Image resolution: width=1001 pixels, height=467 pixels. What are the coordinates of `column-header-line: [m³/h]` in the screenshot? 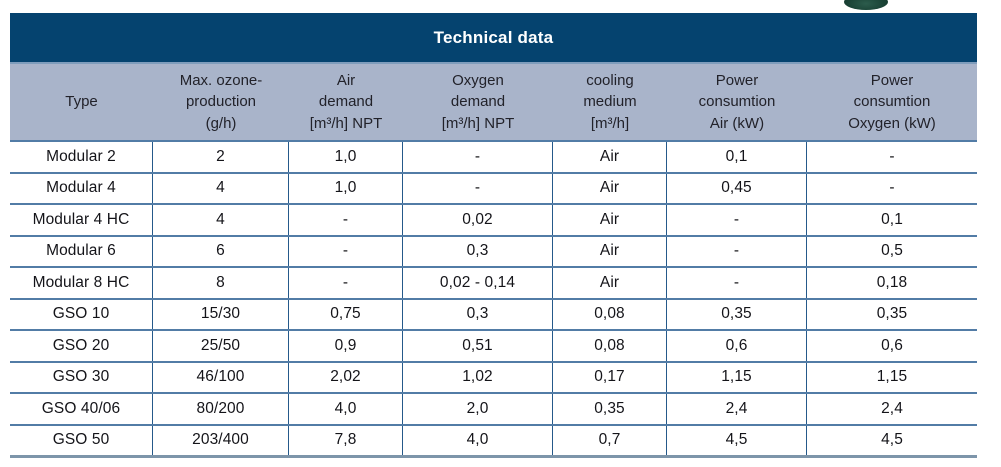 It's located at (610, 123).